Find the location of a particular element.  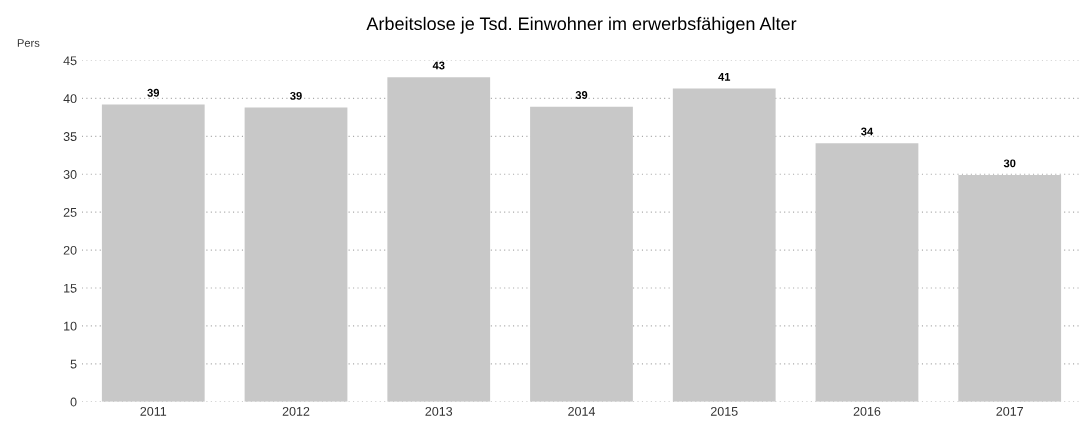

x-tick-label: 2015 is located at coordinates (724, 411).